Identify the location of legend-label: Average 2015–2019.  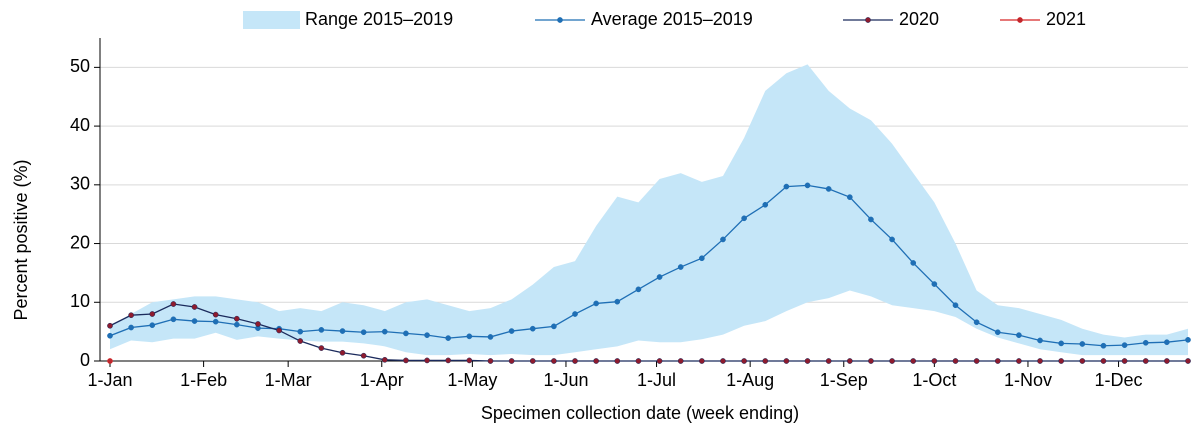
(672, 19).